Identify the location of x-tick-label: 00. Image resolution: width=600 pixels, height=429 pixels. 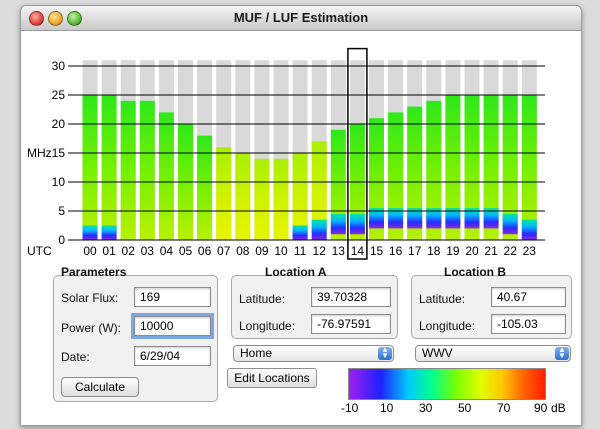
(90, 251).